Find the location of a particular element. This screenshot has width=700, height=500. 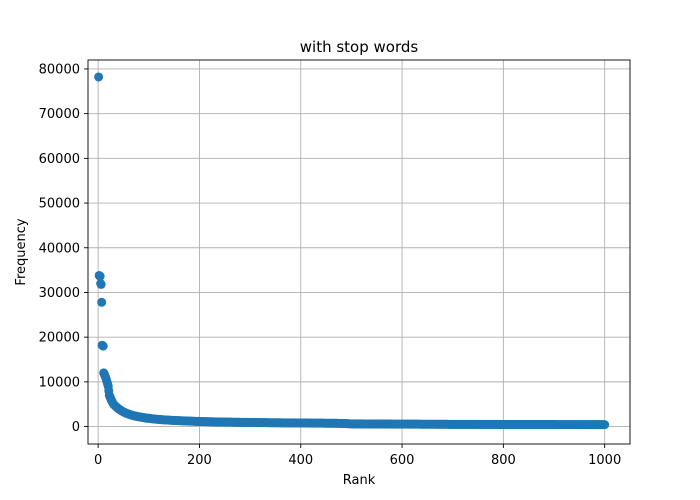

y-tick-label: 60000 is located at coordinates (59, 159).